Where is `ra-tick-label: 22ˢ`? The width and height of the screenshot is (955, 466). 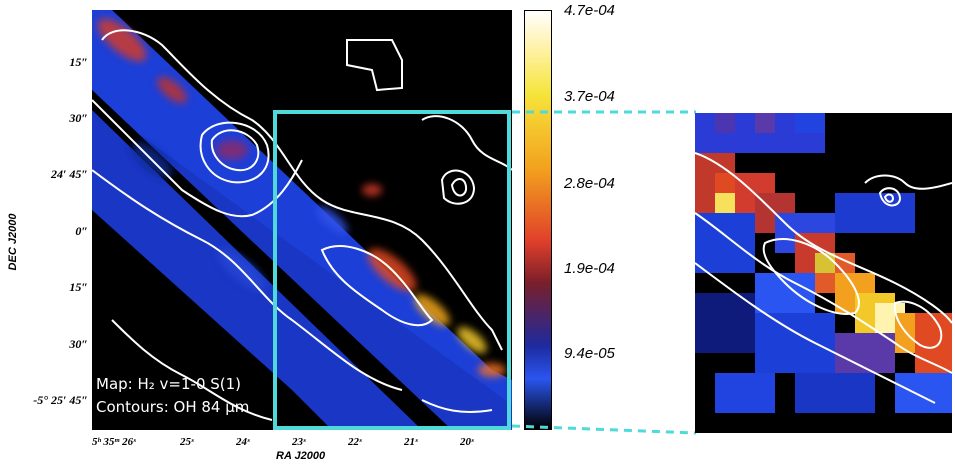 ra-tick-label: 22ˢ is located at coordinates (355, 442).